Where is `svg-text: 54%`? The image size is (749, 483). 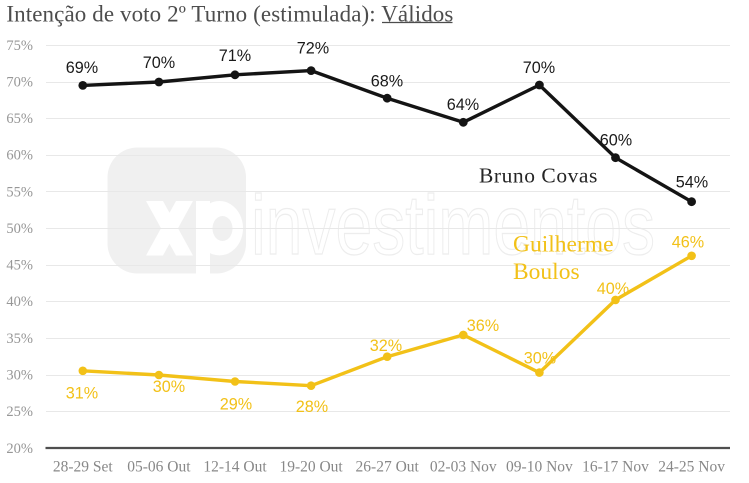 svg-text: 54% is located at coordinates (692, 183).